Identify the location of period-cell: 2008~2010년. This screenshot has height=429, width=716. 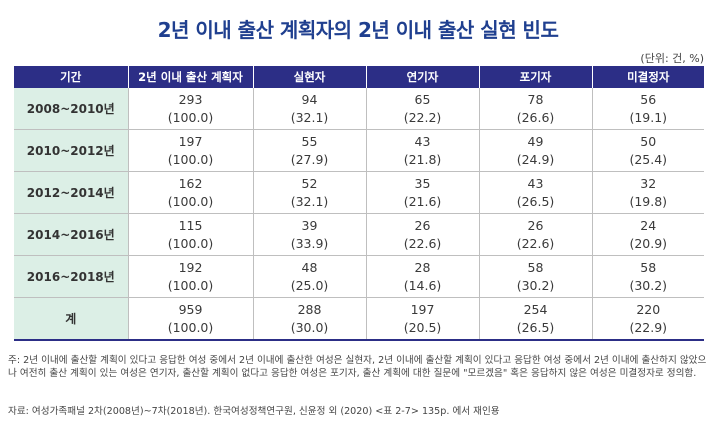
(71, 109).